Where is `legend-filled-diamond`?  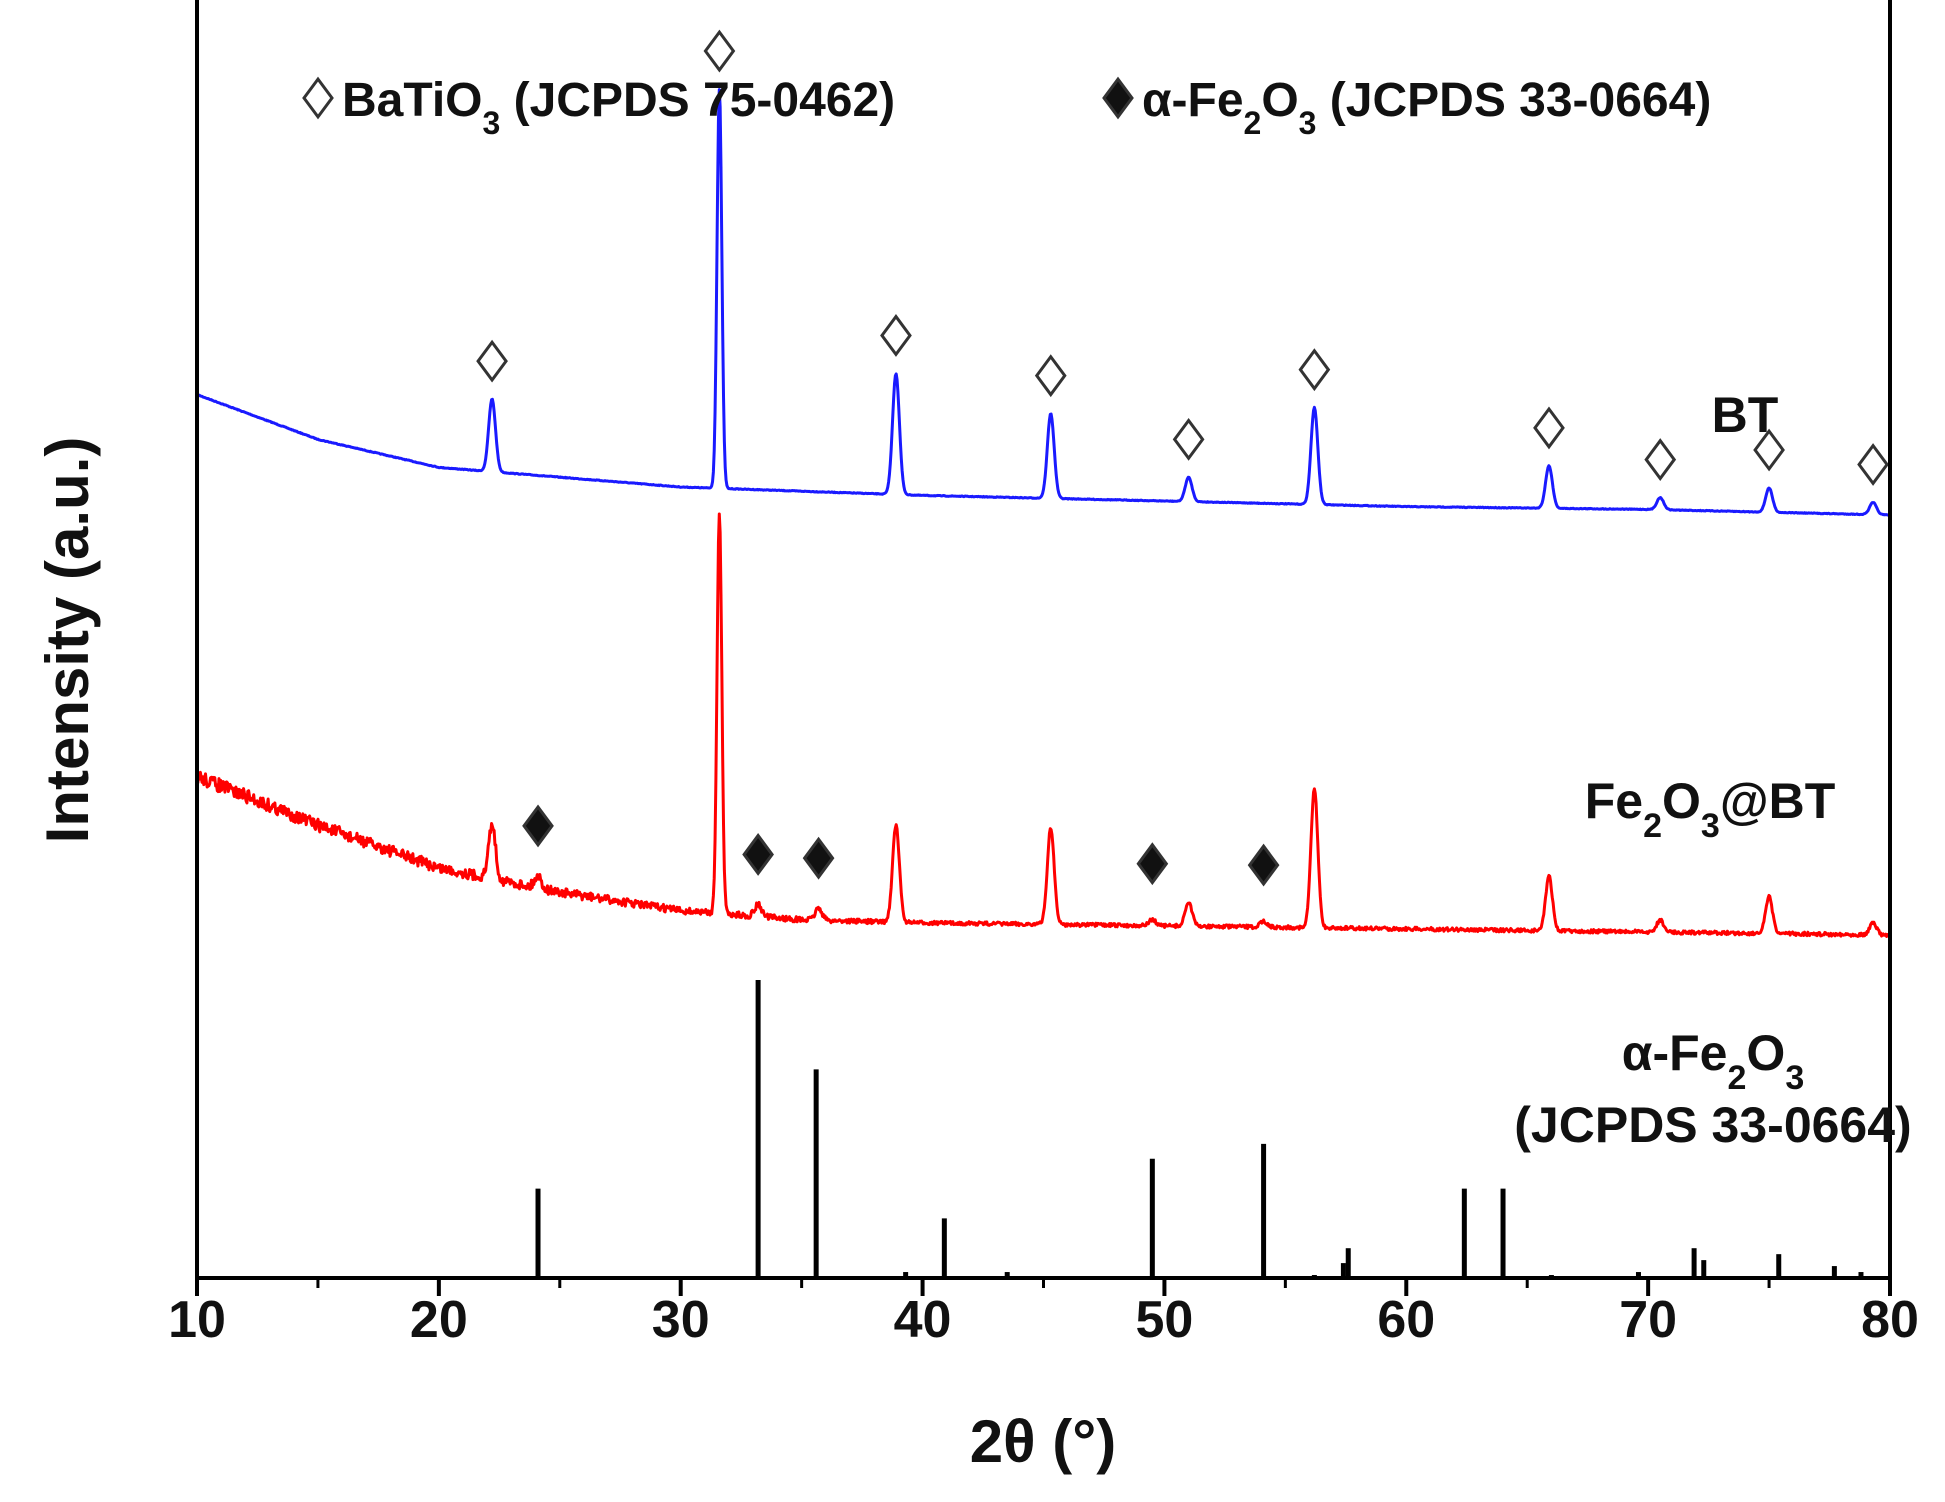
legend-filled-diamond is located at coordinates (1118, 98).